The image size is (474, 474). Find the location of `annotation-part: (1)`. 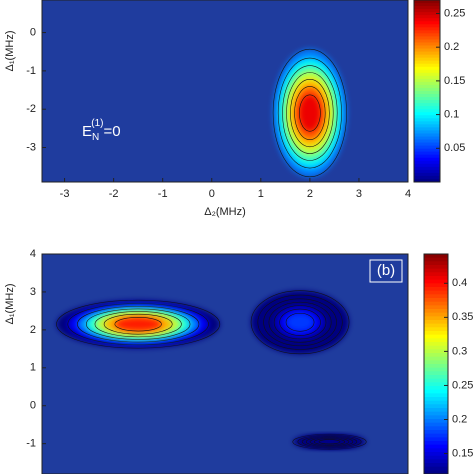

annotation-part: (1) is located at coordinates (97, 123).